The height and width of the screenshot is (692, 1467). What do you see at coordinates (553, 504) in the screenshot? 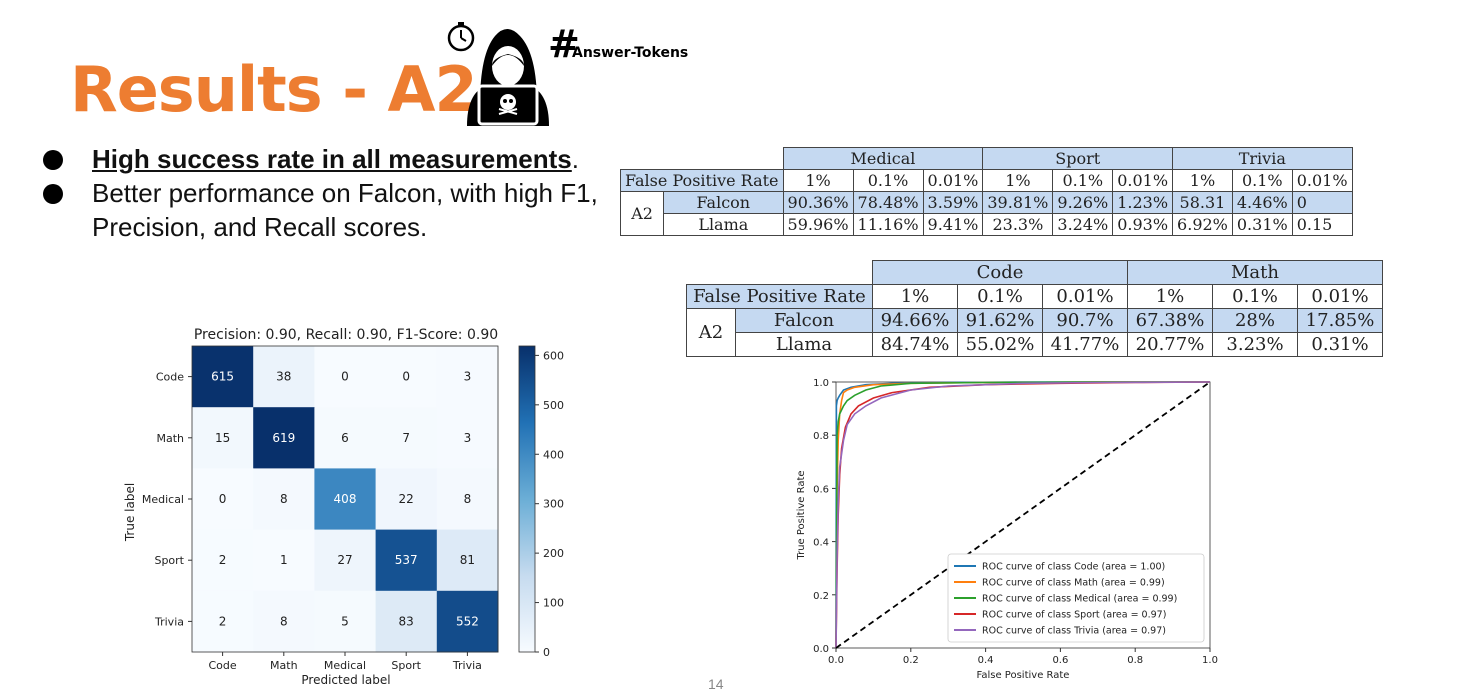
I see `colorbar-tick-label: 300` at bounding box center [553, 504].